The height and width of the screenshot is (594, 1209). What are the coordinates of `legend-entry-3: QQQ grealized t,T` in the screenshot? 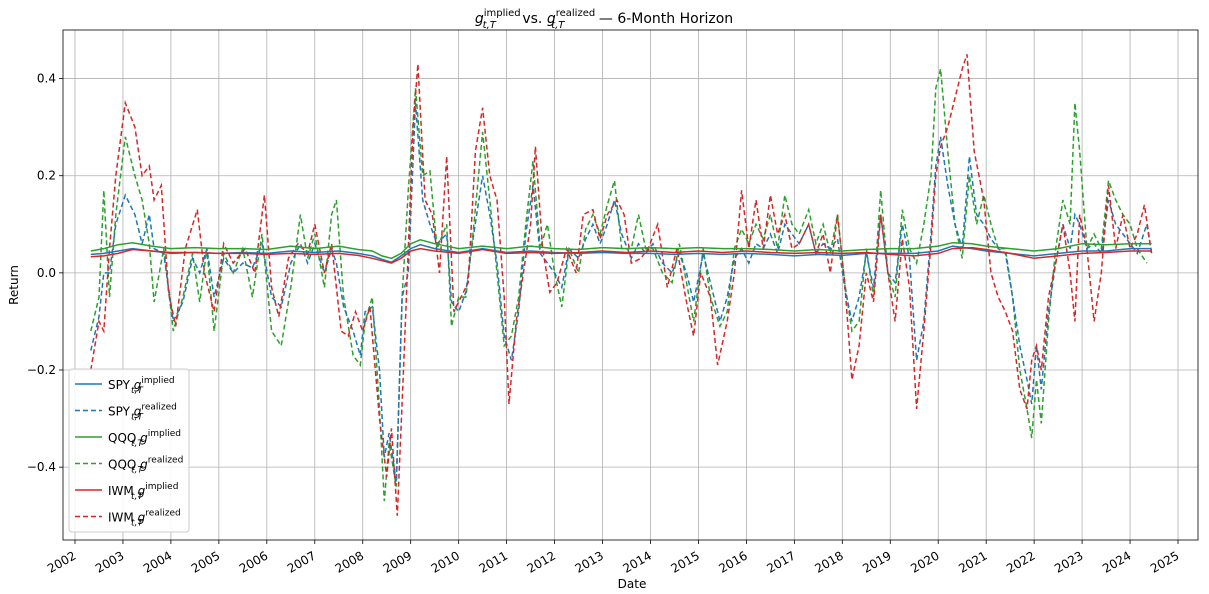 It's located at (145, 466).